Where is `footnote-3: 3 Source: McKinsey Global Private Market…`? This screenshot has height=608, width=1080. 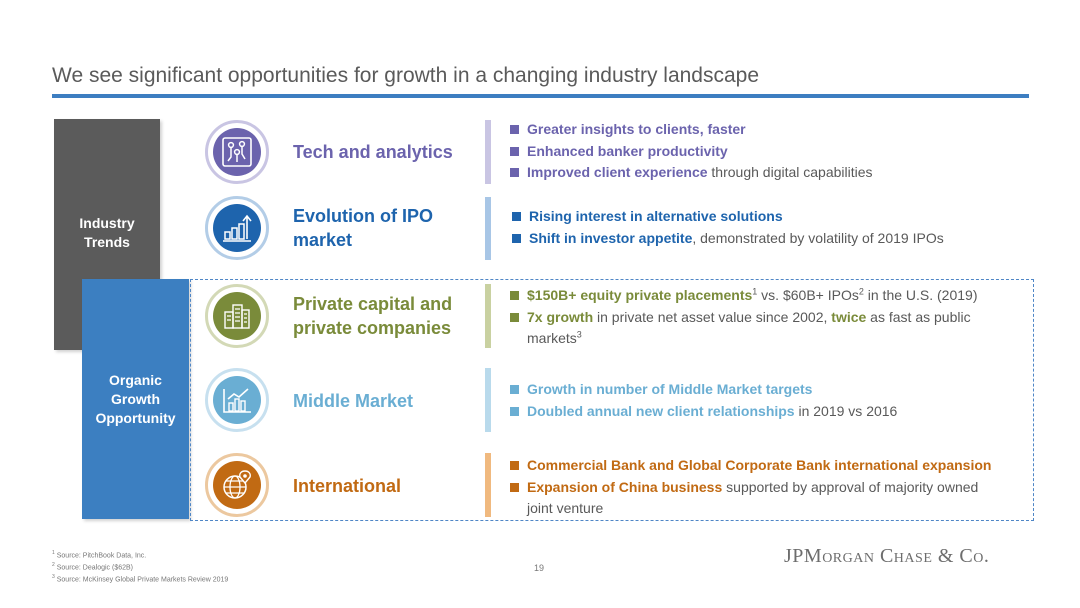 footnote-3: 3 Source: McKinsey Global Private Market… is located at coordinates (140, 578).